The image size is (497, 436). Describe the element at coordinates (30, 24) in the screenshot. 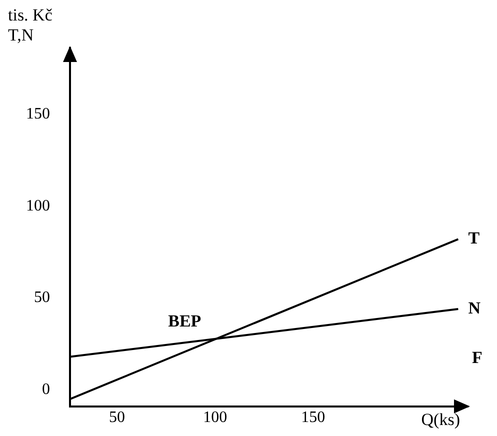

I see `y-axis-title: tis. Kč T,N` at that location.